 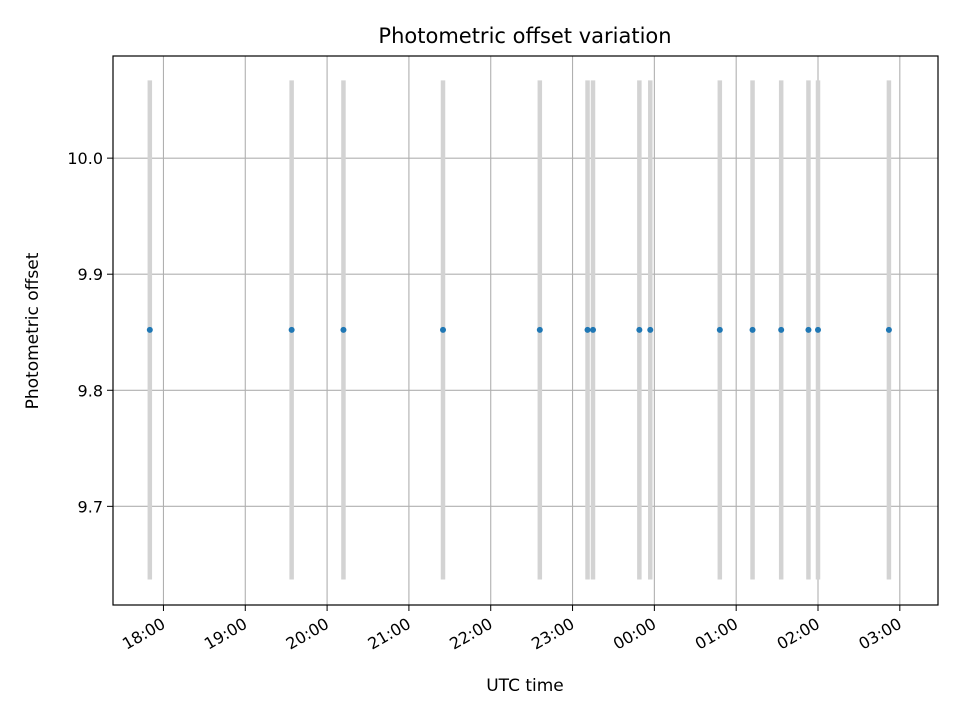 What do you see at coordinates (524, 36) in the screenshot?
I see `chart-title: Photometric offset variation` at bounding box center [524, 36].